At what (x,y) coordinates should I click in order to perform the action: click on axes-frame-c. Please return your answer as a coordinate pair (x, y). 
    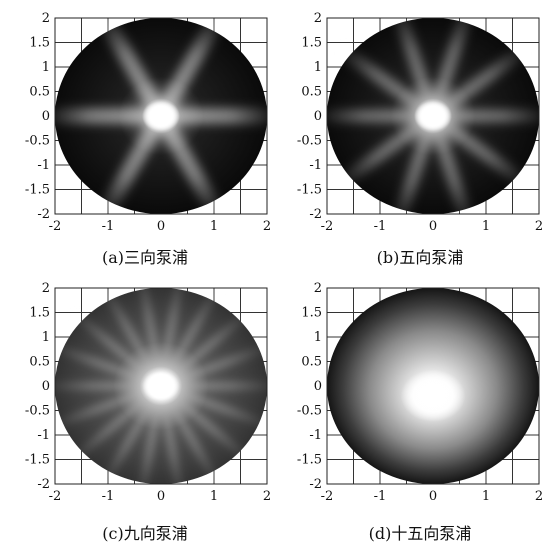
    Looking at the image, I should click on (161, 386).